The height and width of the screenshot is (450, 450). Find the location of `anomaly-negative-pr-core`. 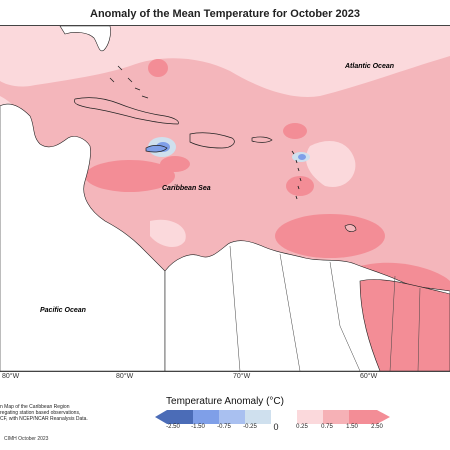

anomaly-negative-pr-core is located at coordinates (302, 157).